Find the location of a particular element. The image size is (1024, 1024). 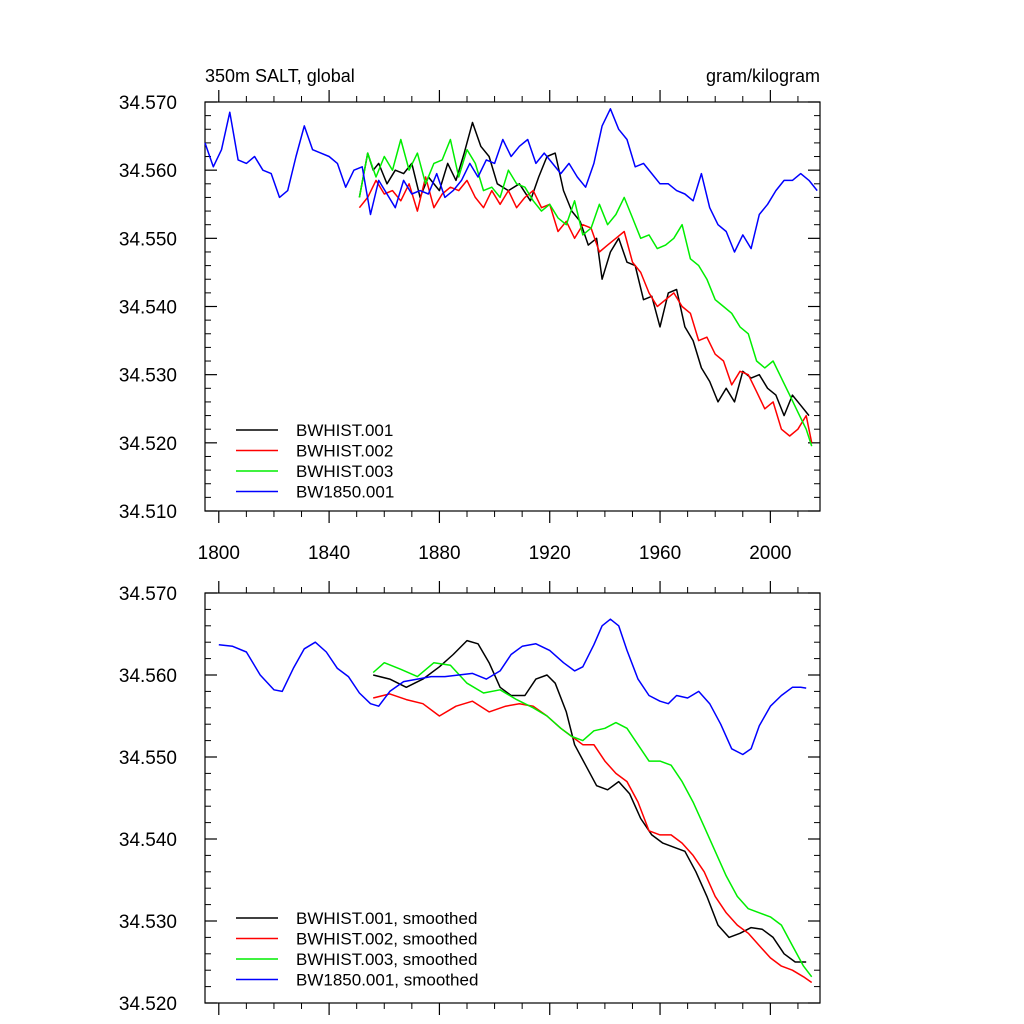

x-tick-label: 1960 is located at coordinates (660, 553).